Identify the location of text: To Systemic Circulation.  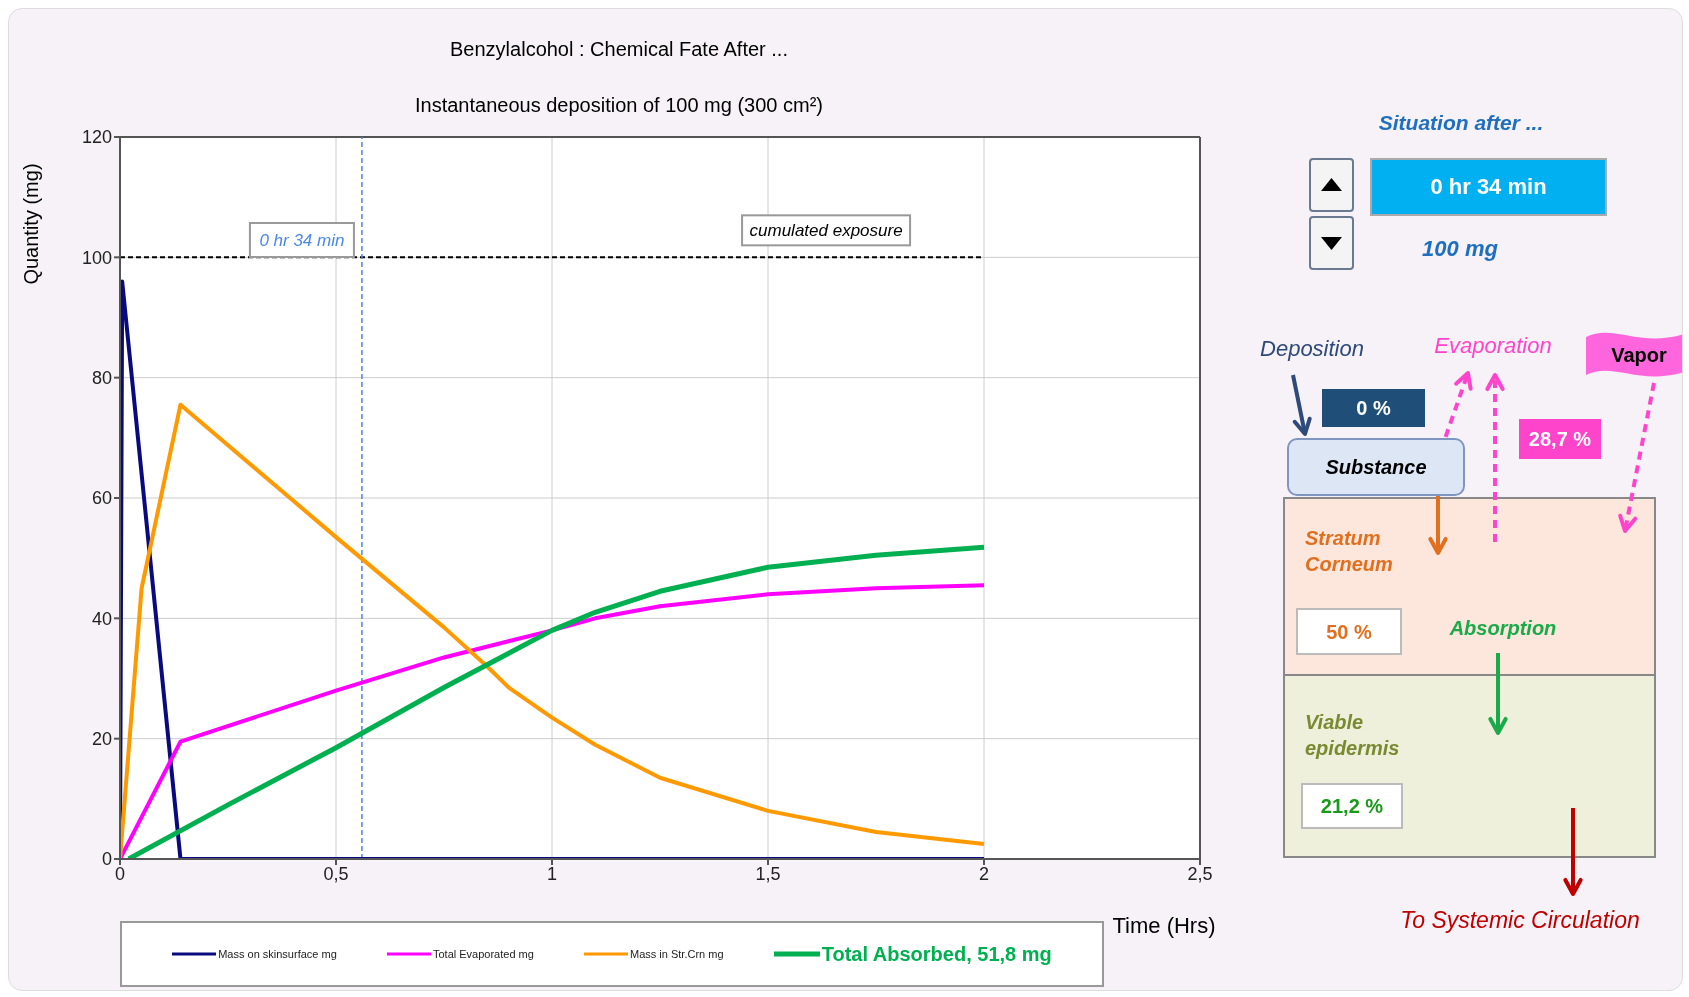
(1520, 921).